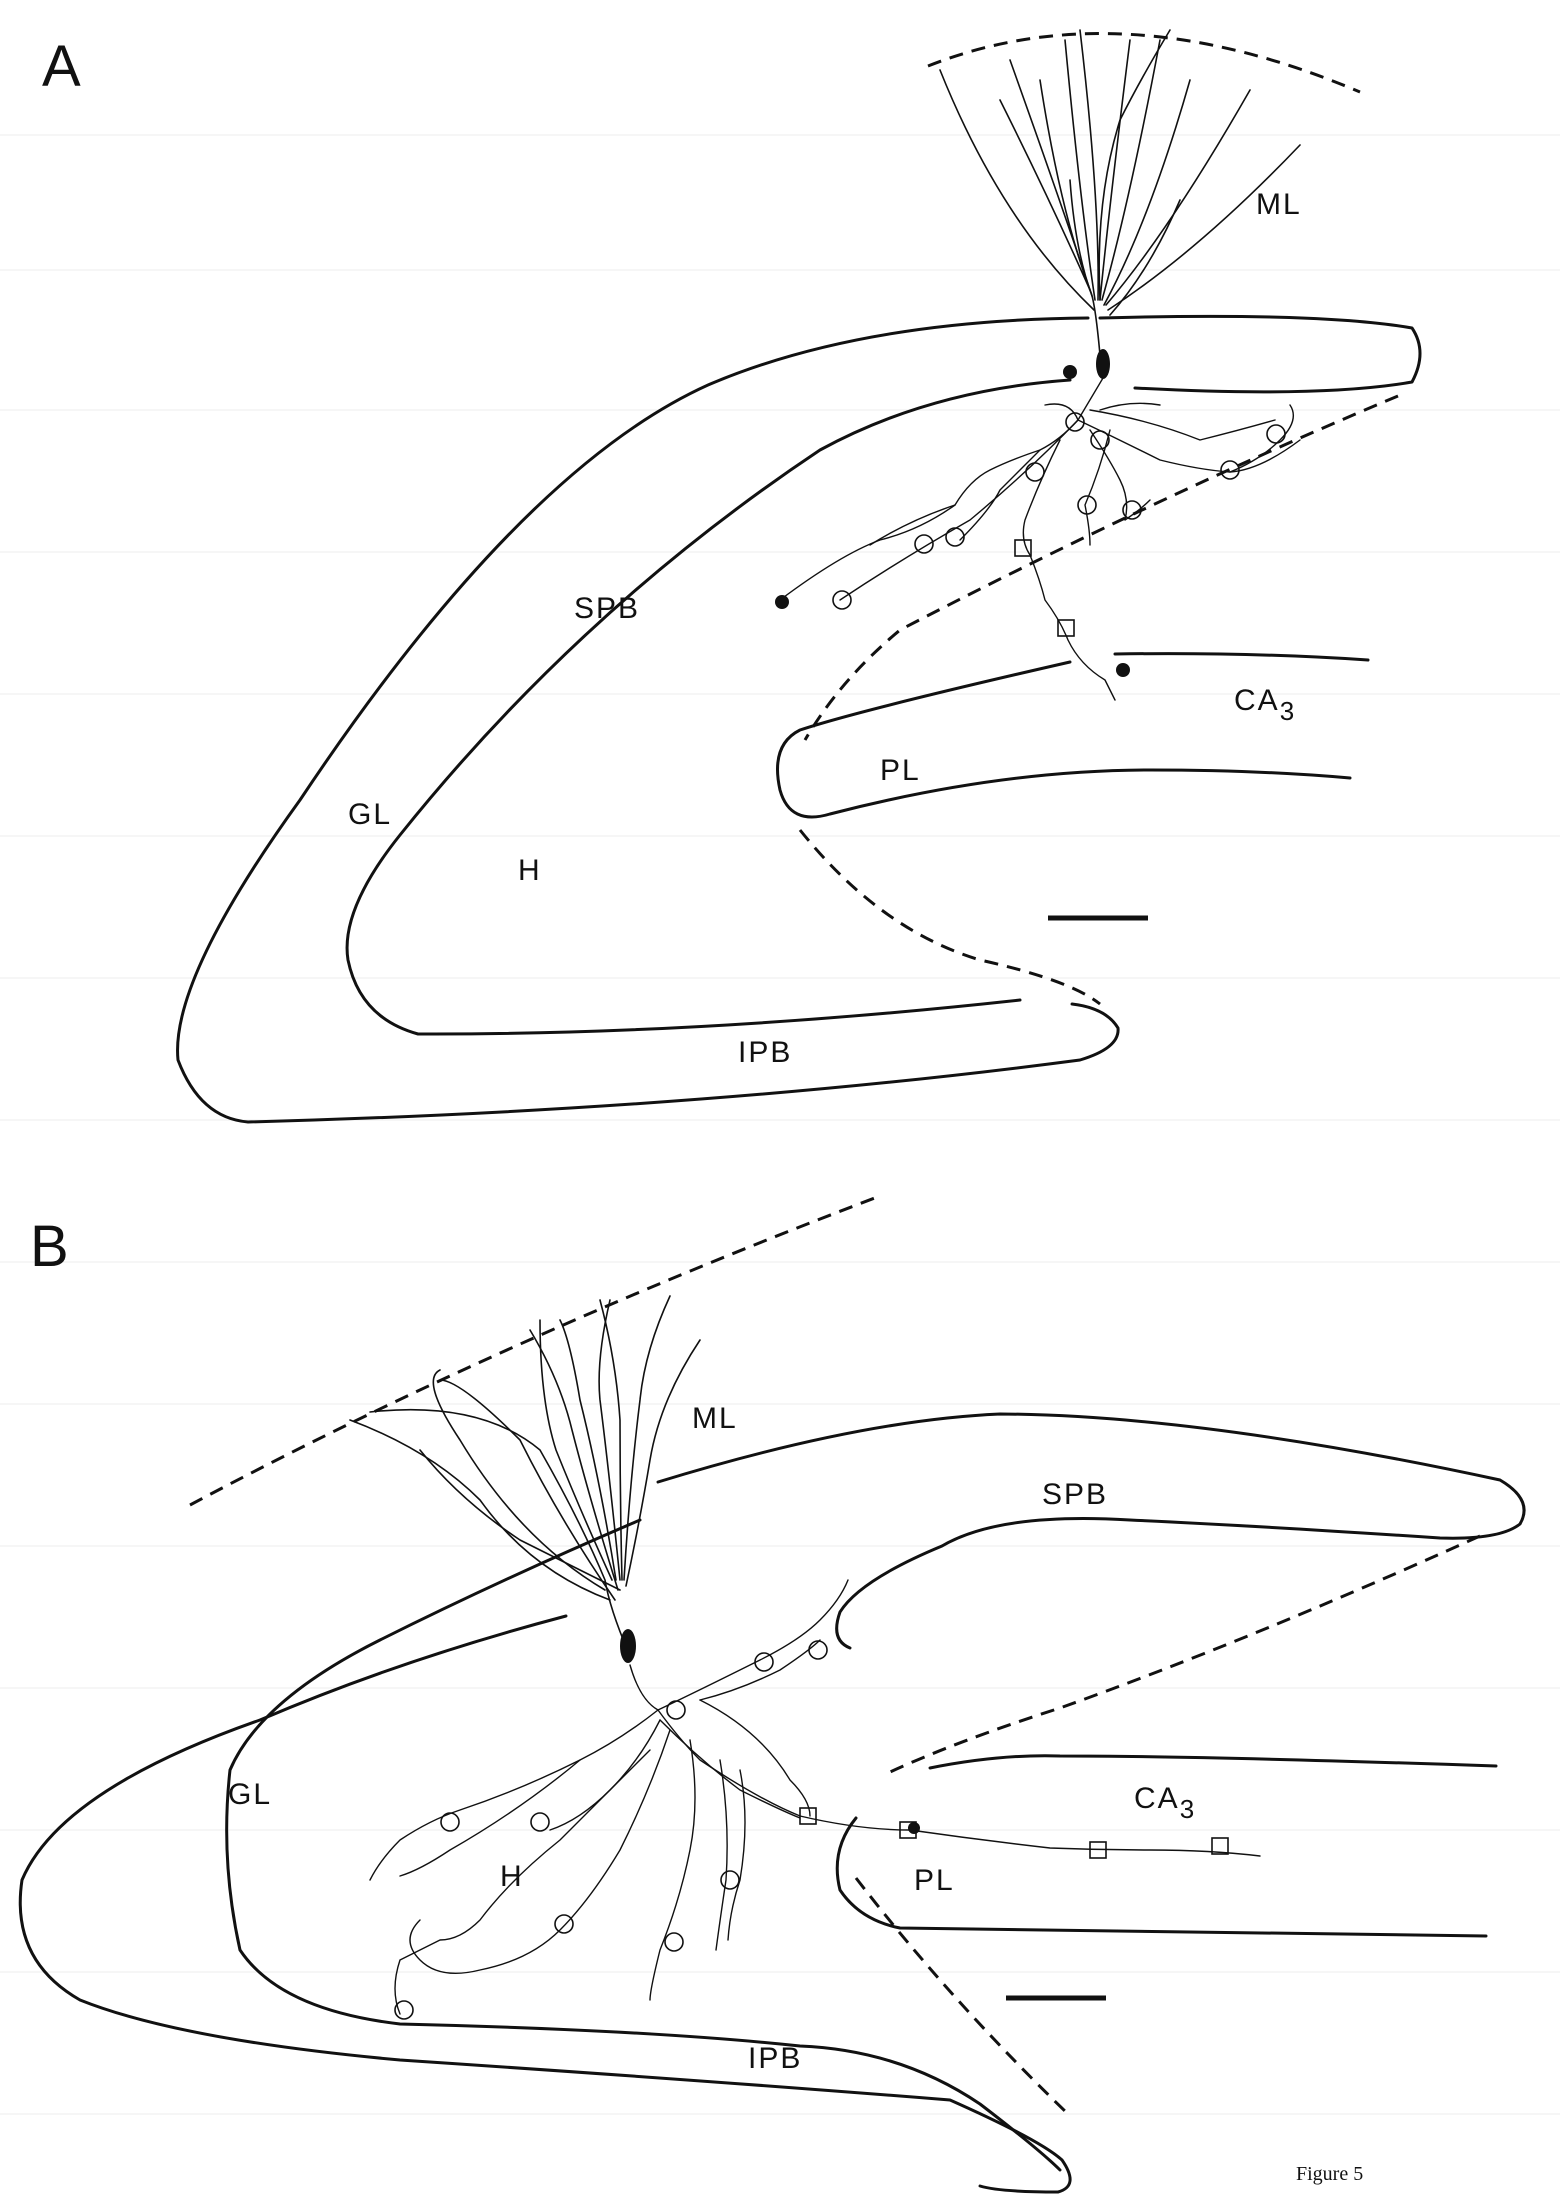 This screenshot has width=1560, height=2200. What do you see at coordinates (1241, 657) in the screenshot?
I see `panel-a-ca3-outer` at bounding box center [1241, 657].